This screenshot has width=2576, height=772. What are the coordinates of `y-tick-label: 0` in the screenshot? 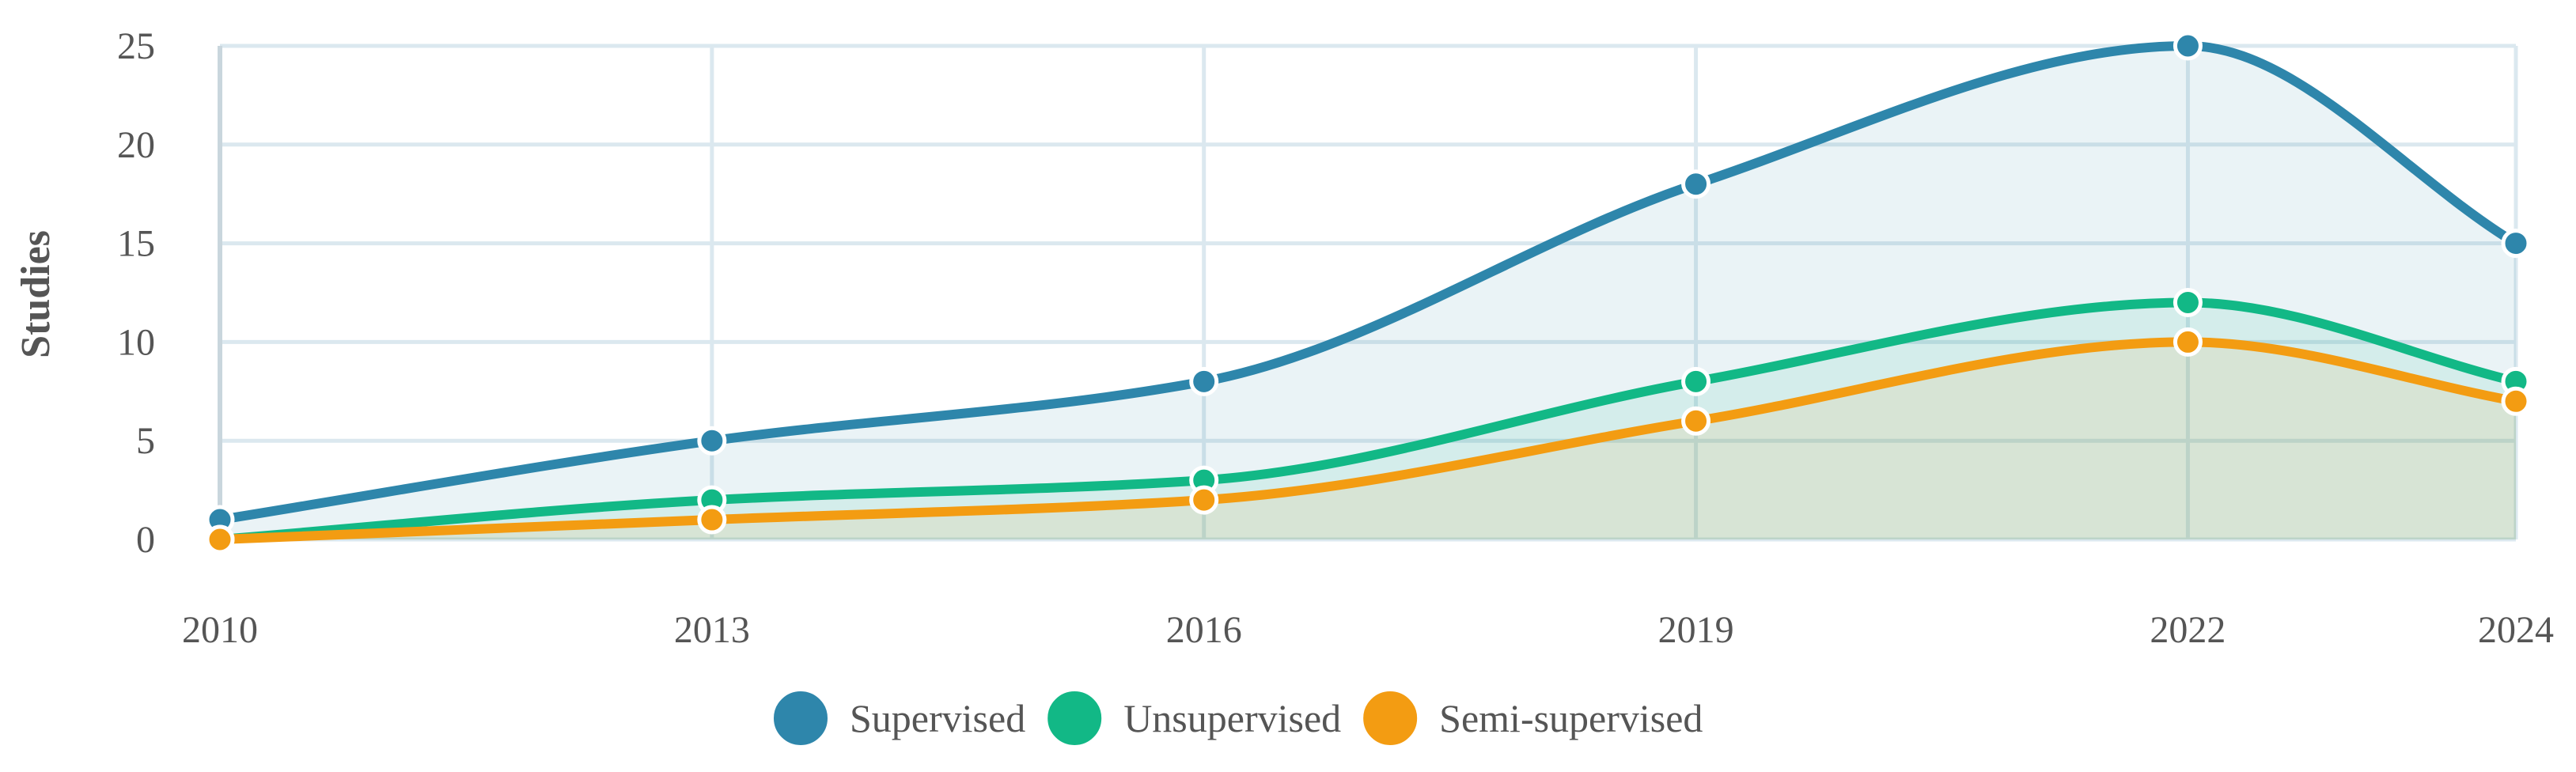 It's located at (145, 540).